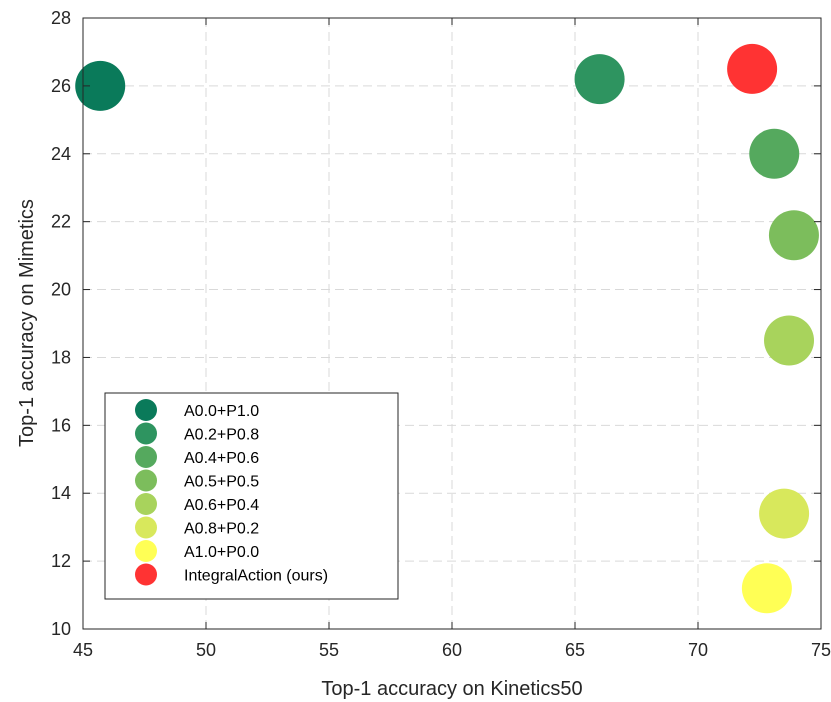 This screenshot has height=702, width=831. What do you see at coordinates (221, 529) in the screenshot?
I see `legend-label: A0.8+P0.2` at bounding box center [221, 529].